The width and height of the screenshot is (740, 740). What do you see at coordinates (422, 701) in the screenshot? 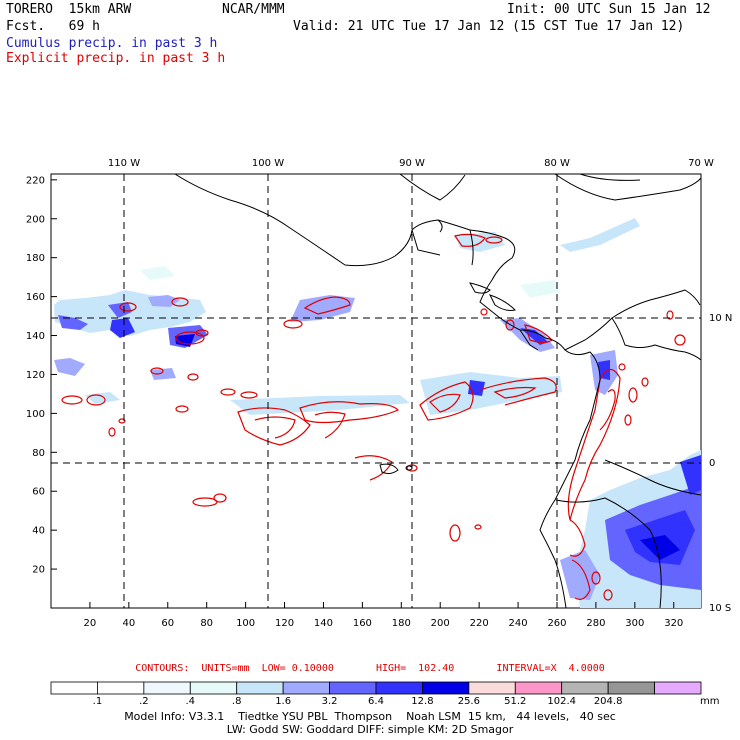
I see `colorbar-label: 12.8` at bounding box center [422, 701].